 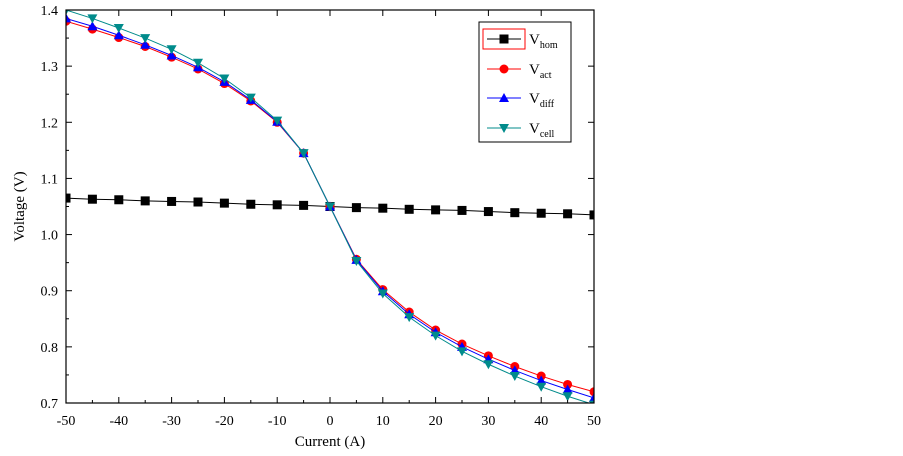 What do you see at coordinates (543, 41) in the screenshot?
I see `legend-label-hom: Vhom` at bounding box center [543, 41].